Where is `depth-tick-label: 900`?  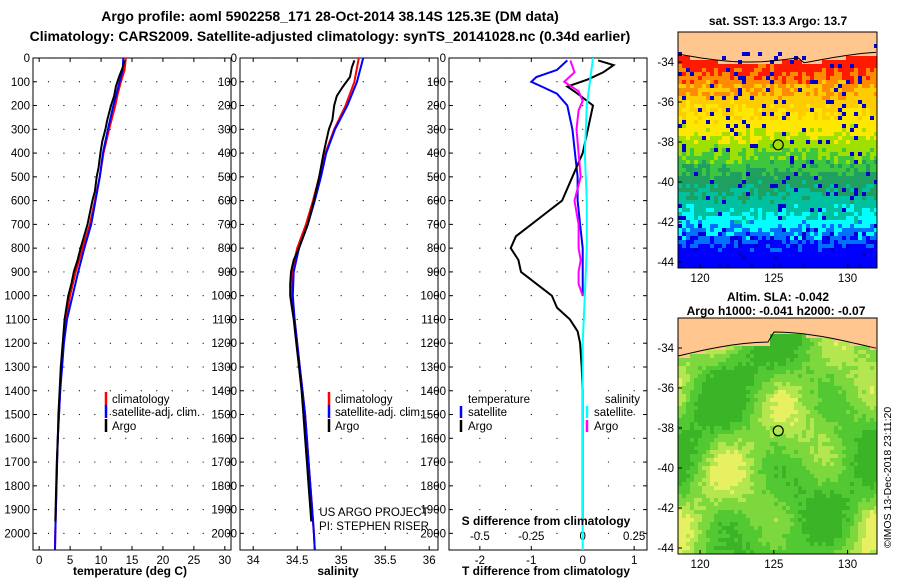 depth-tick-label: 900 is located at coordinates (436, 273).